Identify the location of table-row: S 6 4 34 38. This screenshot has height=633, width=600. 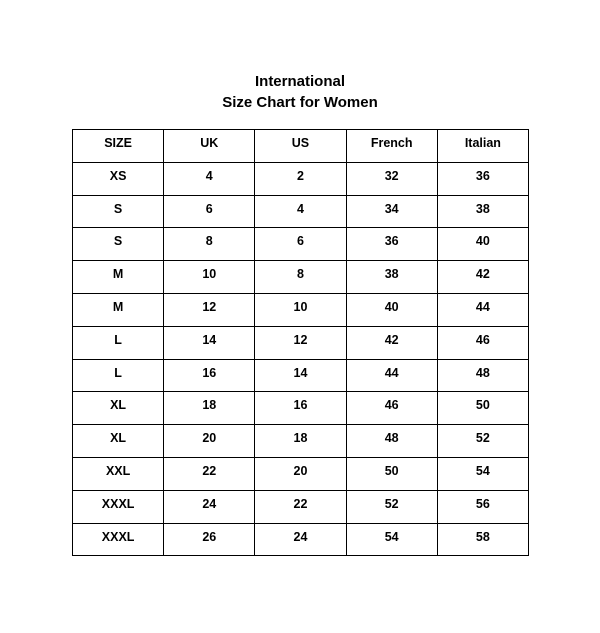
(300, 211).